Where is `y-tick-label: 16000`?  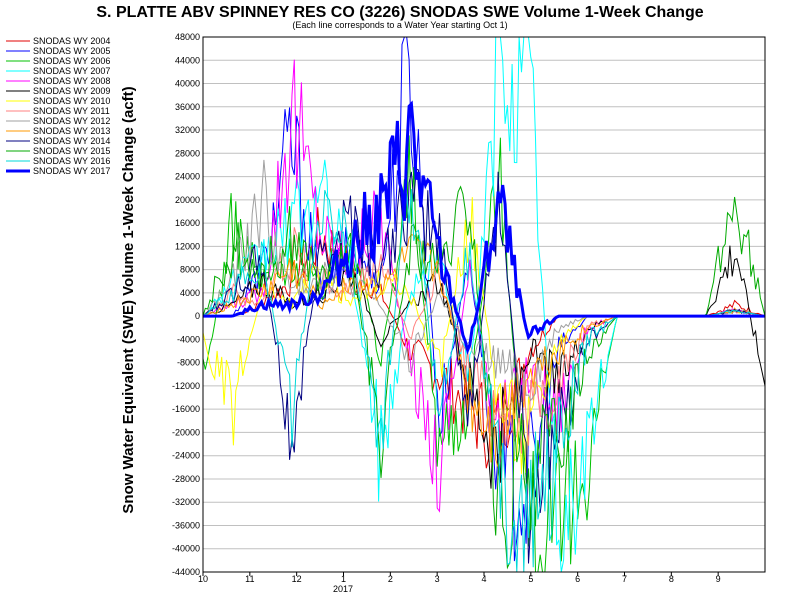 y-tick-label: 16000 is located at coordinates (187, 223).